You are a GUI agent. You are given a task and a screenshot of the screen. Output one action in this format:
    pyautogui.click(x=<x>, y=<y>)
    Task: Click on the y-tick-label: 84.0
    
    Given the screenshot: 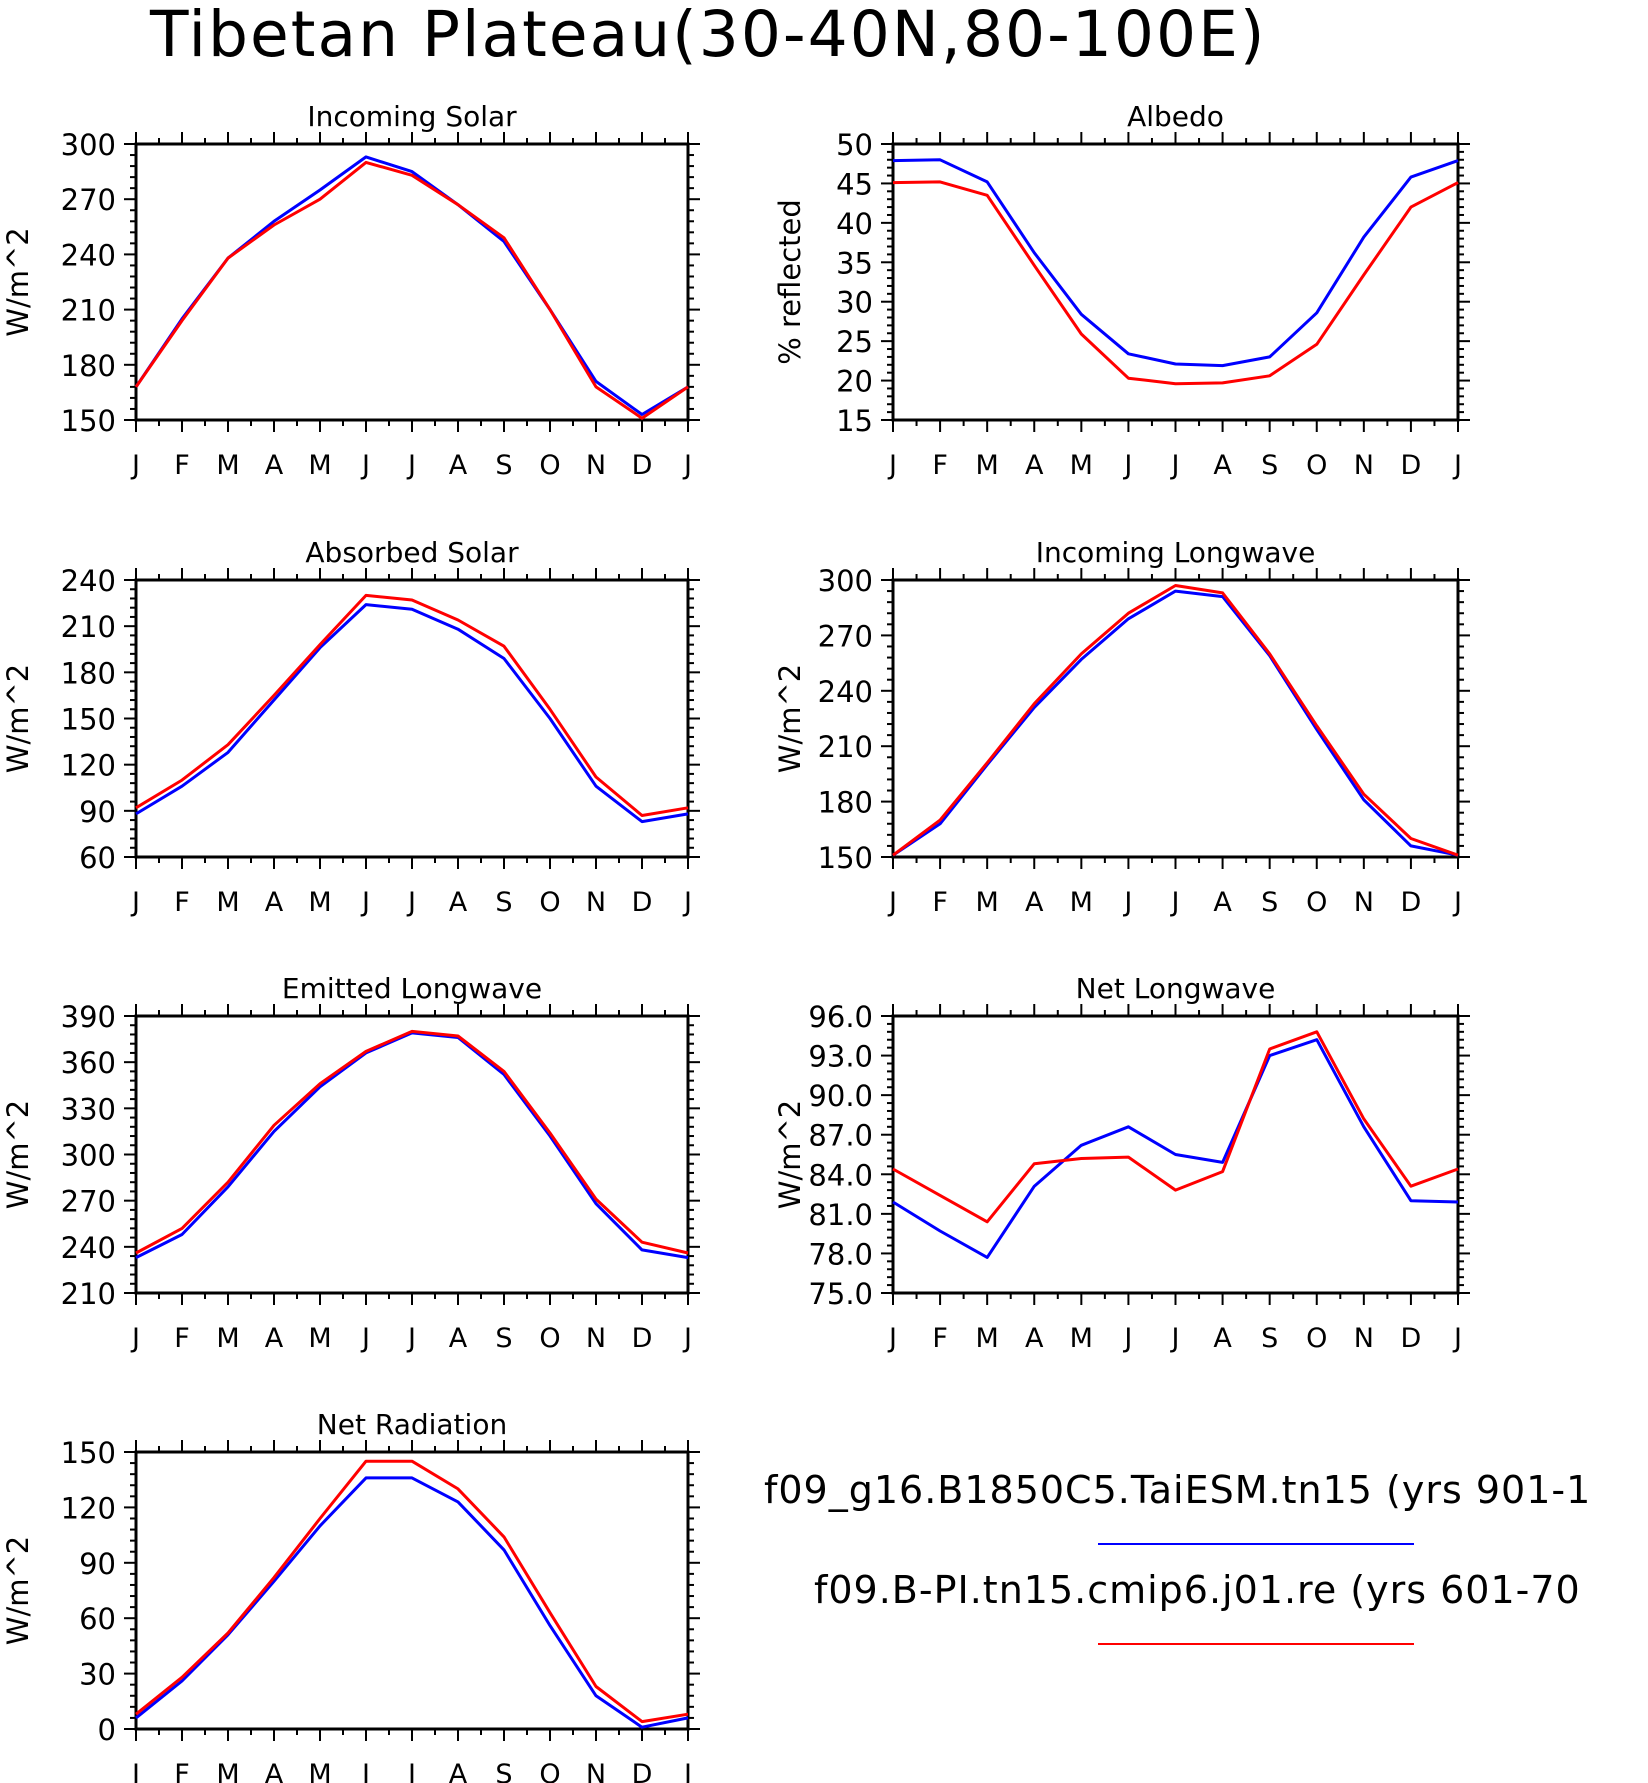 What is the action you would take?
    pyautogui.click(x=840, y=1175)
    